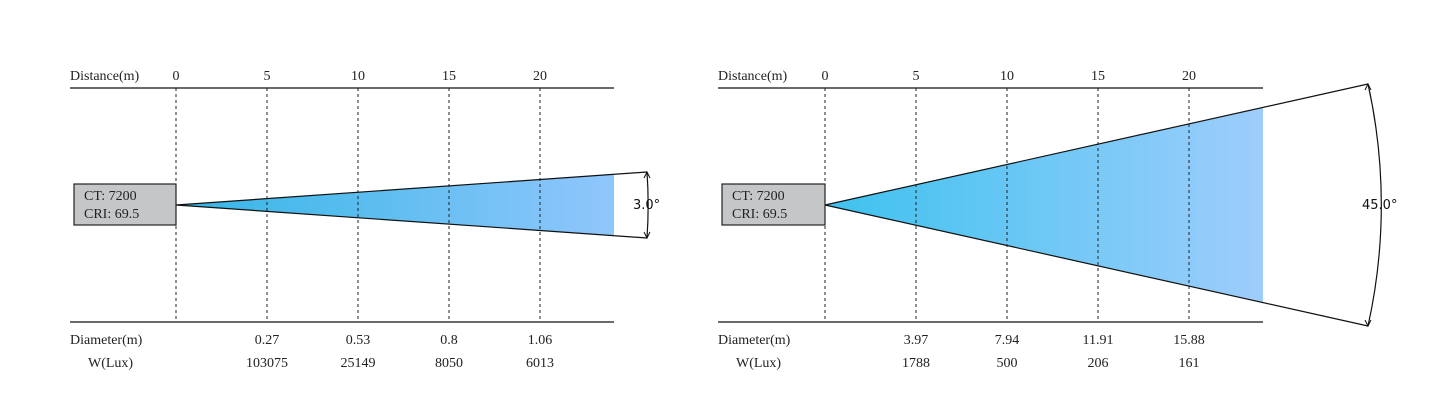 The height and width of the screenshot is (420, 1440). What do you see at coordinates (1379, 205) in the screenshot?
I see `beam-angle-label: 45.0°` at bounding box center [1379, 205].